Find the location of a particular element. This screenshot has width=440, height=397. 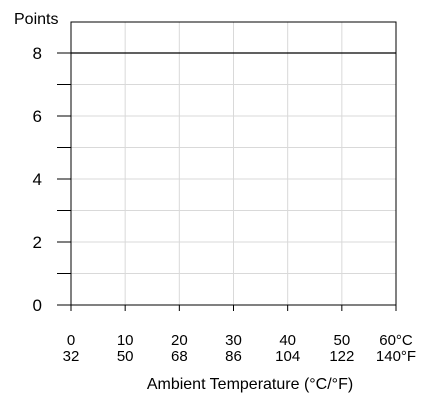

x-tick-label-c: 0 is located at coordinates (71, 340).